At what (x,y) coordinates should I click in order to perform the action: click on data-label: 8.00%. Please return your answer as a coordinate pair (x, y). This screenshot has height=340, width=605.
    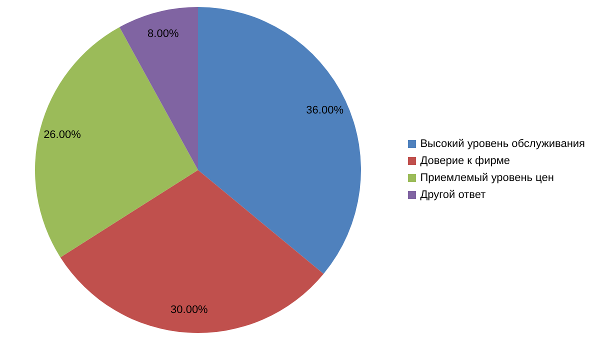
    Looking at the image, I should click on (163, 34).